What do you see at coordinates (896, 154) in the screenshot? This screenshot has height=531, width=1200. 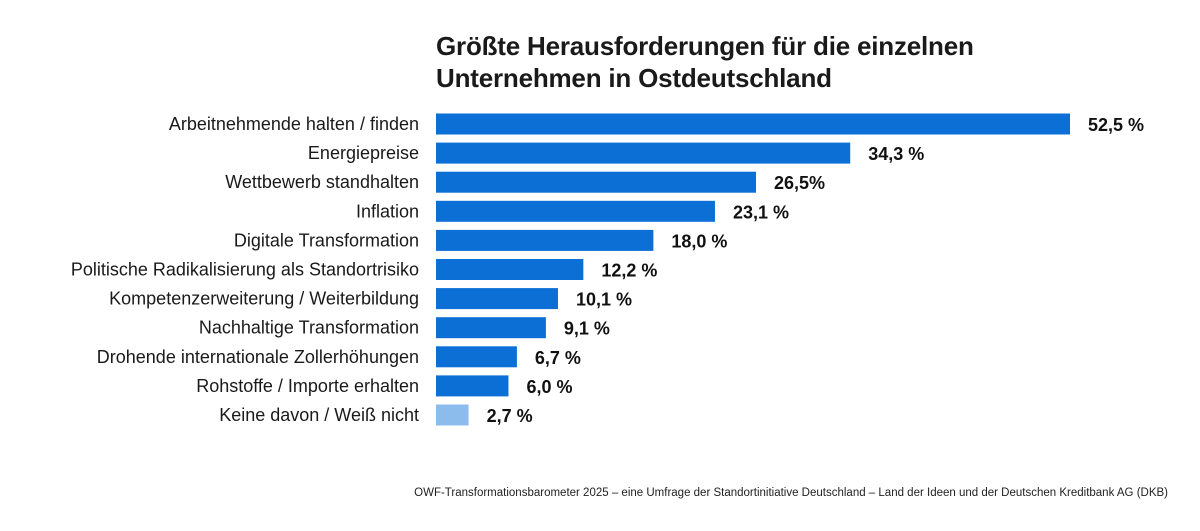 I see `value-label-energiepreise: 34,3 %` at bounding box center [896, 154].